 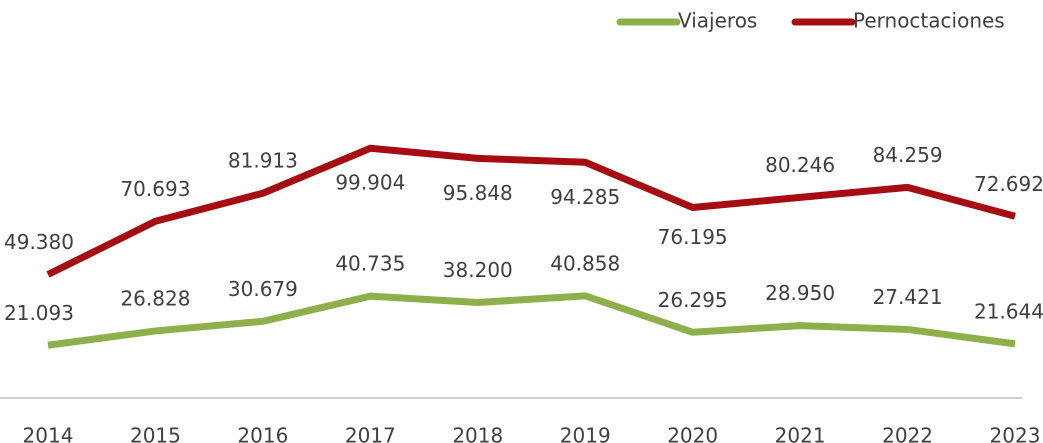 I want to click on legend-label: Pernoctaciones, so click(x=929, y=21).